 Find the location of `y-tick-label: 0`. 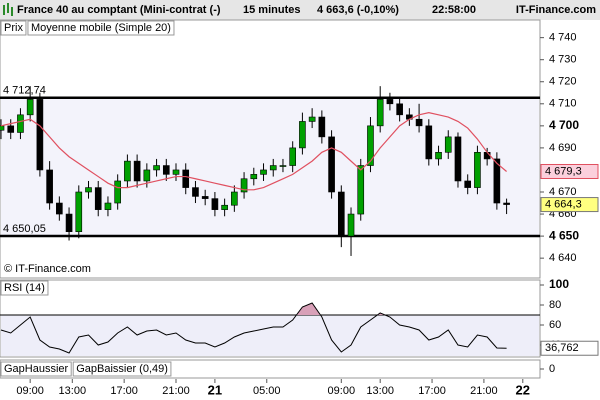

y-tick-label: 0 is located at coordinates (552, 369).